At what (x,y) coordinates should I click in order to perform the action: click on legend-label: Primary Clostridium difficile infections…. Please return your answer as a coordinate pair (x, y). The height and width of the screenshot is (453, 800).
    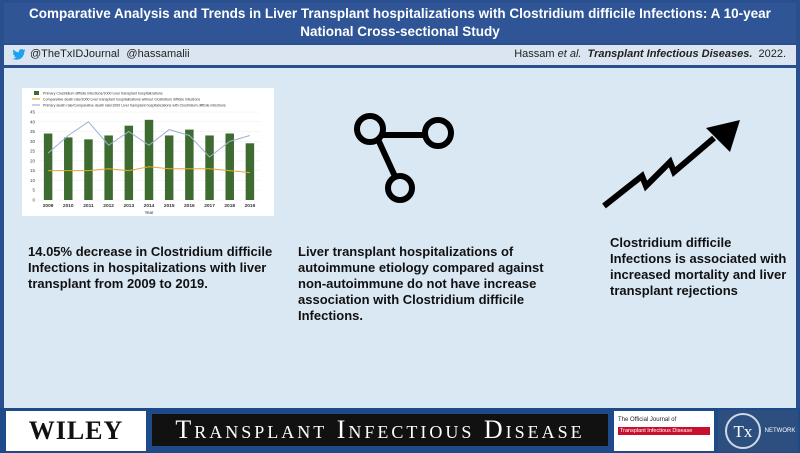
    Looking at the image, I should click on (103, 94).